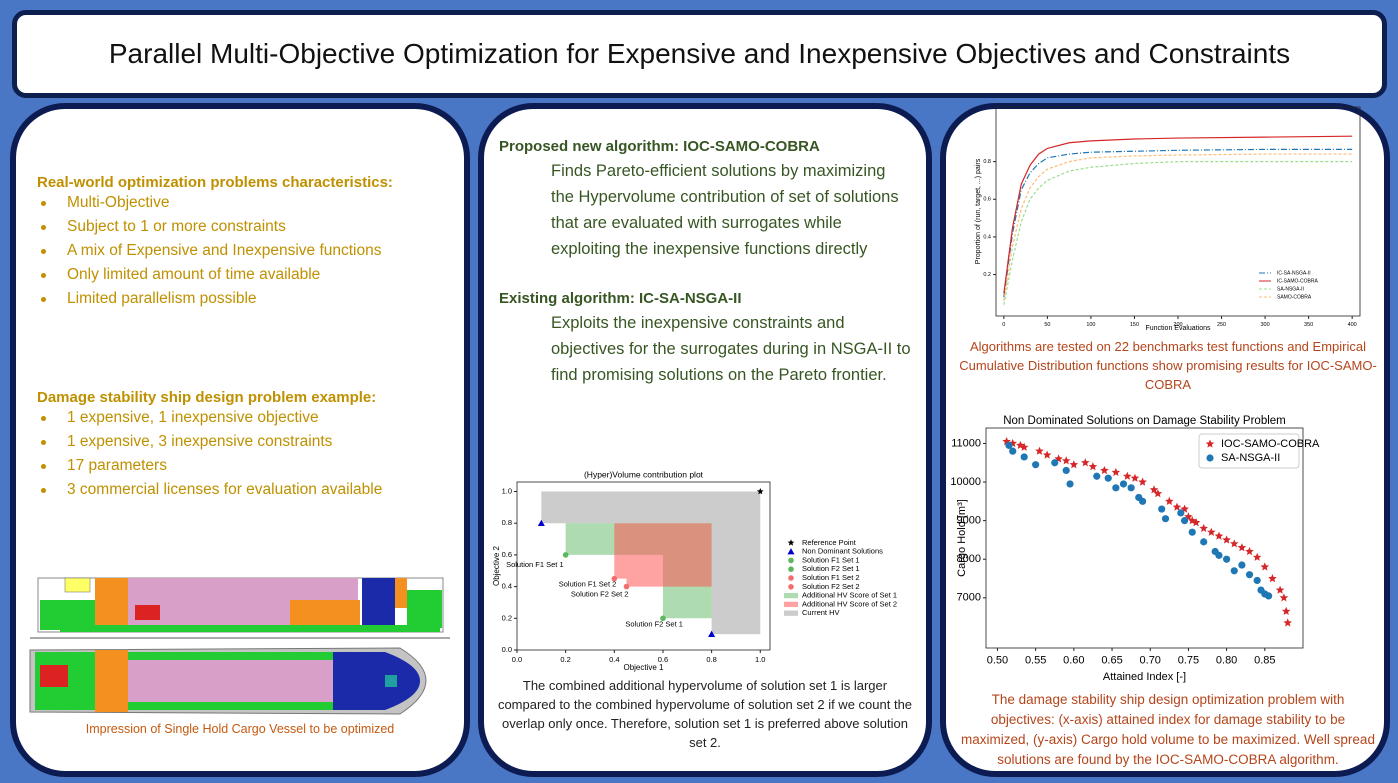  What do you see at coordinates (831, 568) in the screenshot?
I see `legend-label: Solution F2 Set 1` at bounding box center [831, 568].